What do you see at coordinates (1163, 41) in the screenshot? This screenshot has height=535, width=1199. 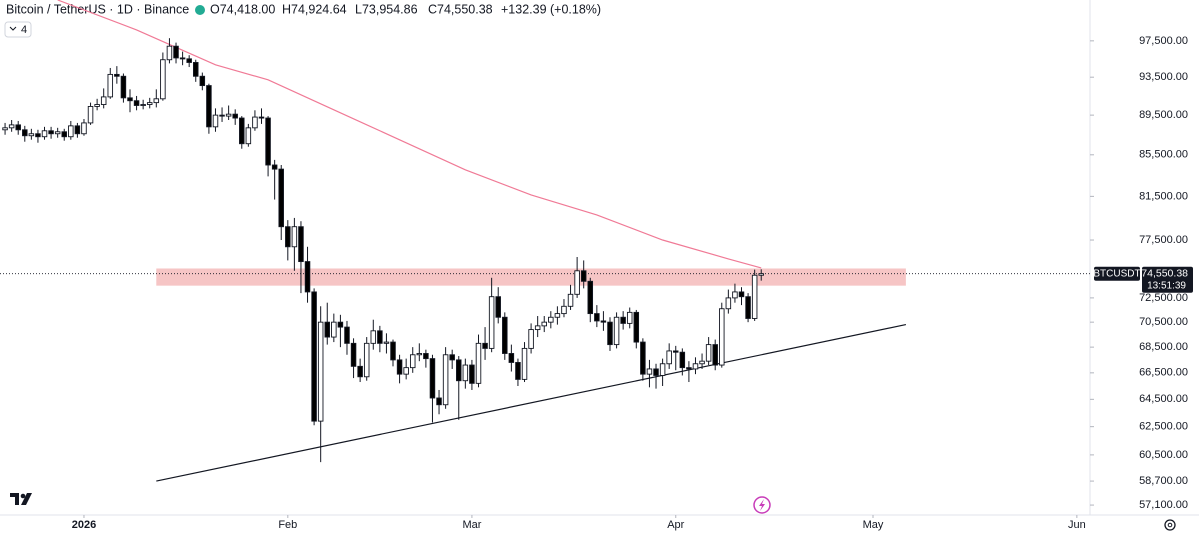 I see `y-tick-label: 97,500.00` at bounding box center [1163, 41].